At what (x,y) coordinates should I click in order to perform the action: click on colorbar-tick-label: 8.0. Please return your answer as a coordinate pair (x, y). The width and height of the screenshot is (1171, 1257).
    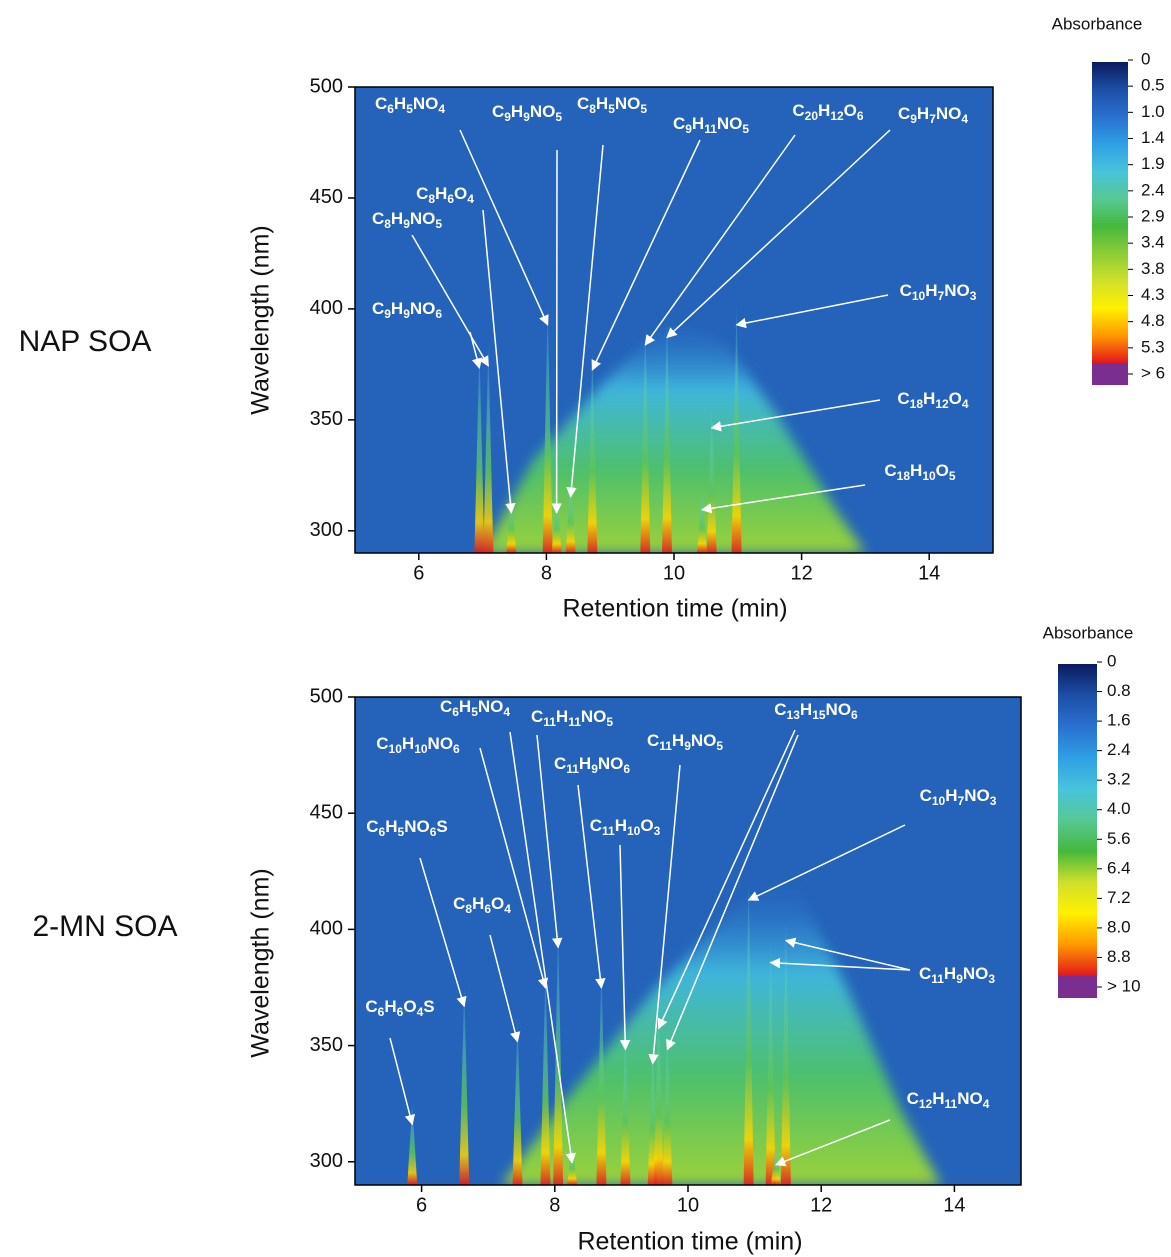
    Looking at the image, I should click on (1119, 926).